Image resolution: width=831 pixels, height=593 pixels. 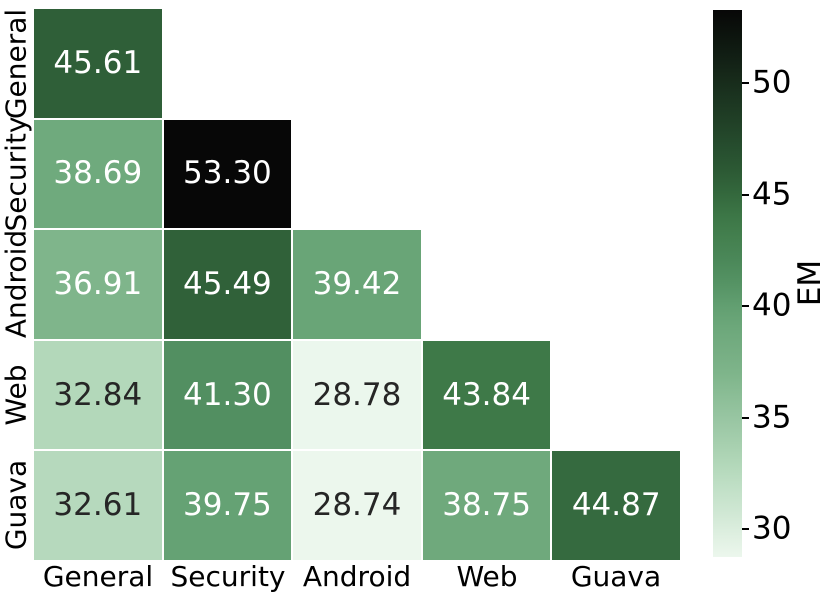 What do you see at coordinates (357, 576) in the screenshot?
I see `x-tick-label-android: Android` at bounding box center [357, 576].